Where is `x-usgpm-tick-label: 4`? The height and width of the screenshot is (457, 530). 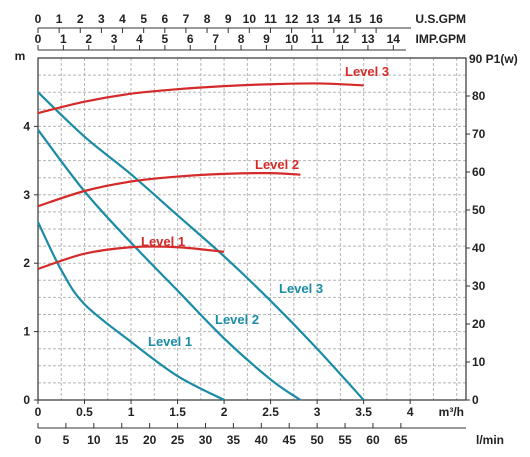
x-usgpm-tick-label: 4 is located at coordinates (122, 19).